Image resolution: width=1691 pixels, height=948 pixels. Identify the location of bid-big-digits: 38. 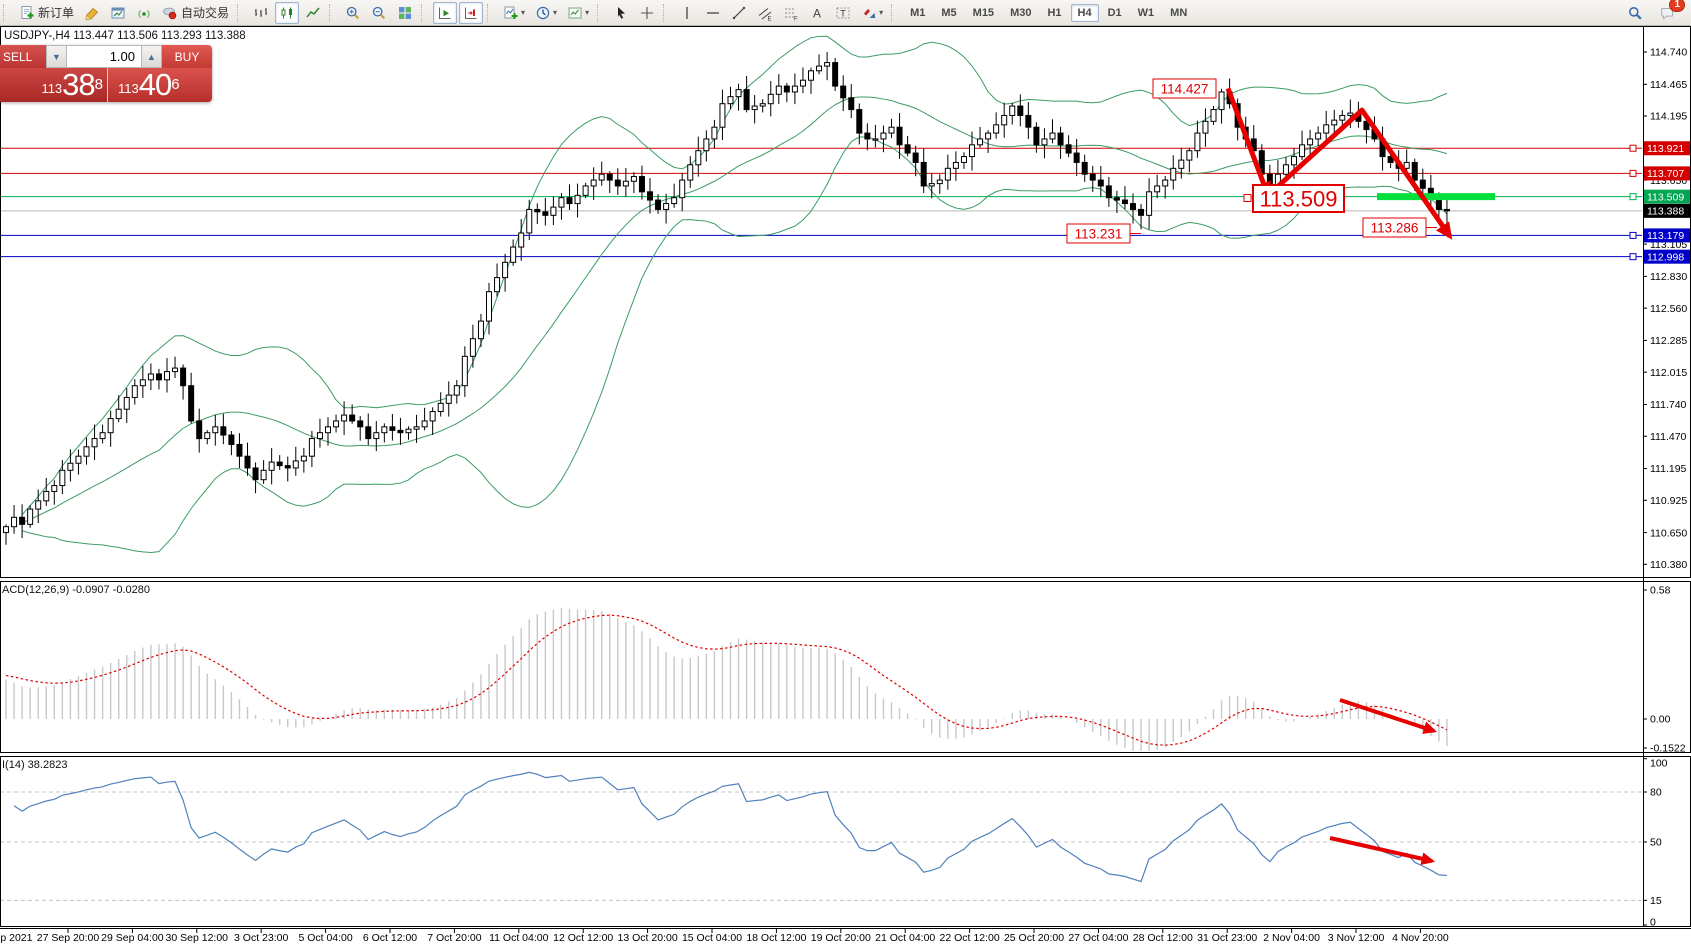
(78, 84).